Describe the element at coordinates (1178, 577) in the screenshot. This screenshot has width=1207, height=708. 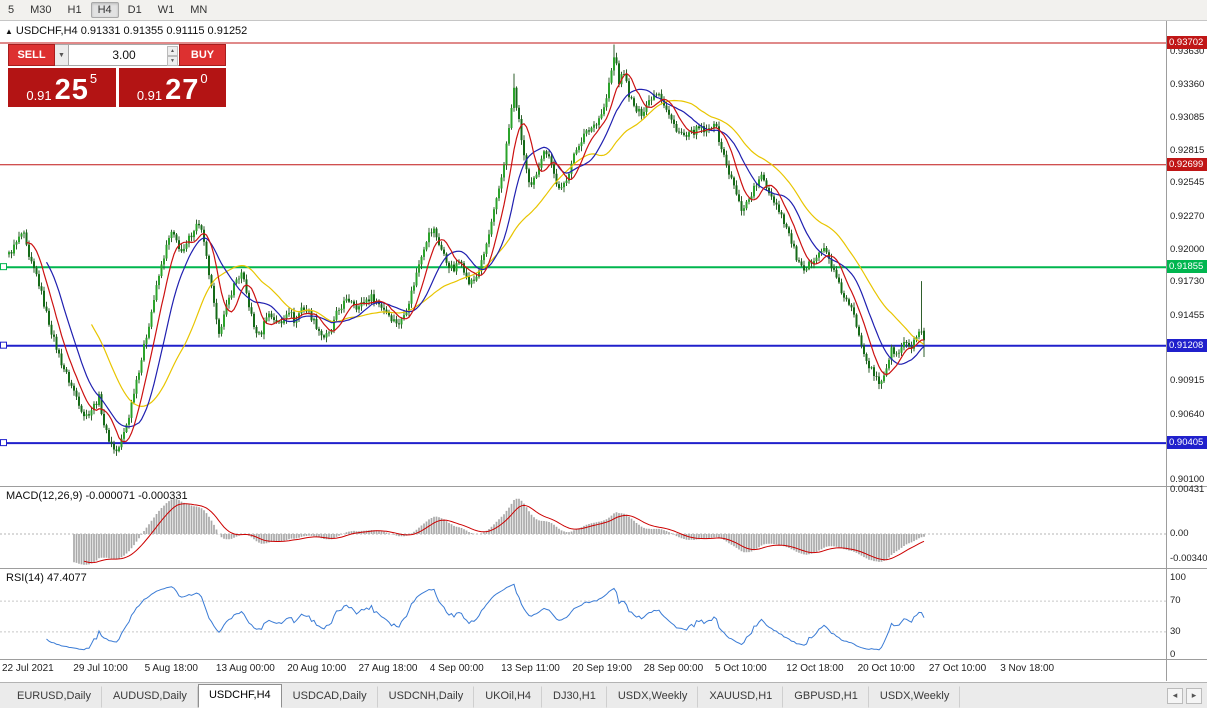
I see `rsi-scale-100: 100` at that location.